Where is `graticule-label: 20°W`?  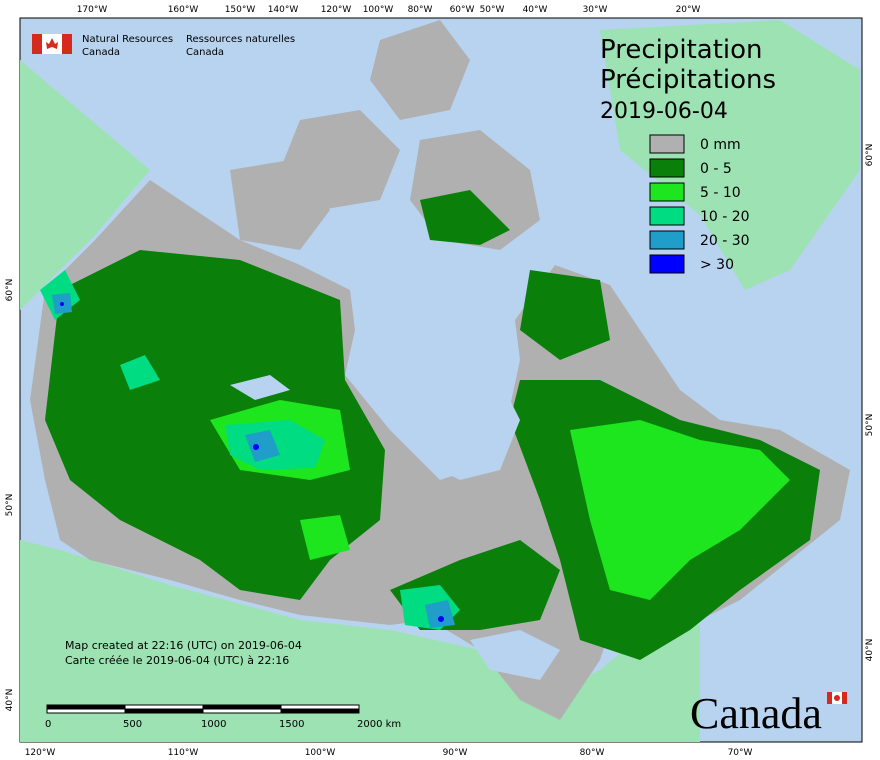 graticule-label: 20°W is located at coordinates (688, 10).